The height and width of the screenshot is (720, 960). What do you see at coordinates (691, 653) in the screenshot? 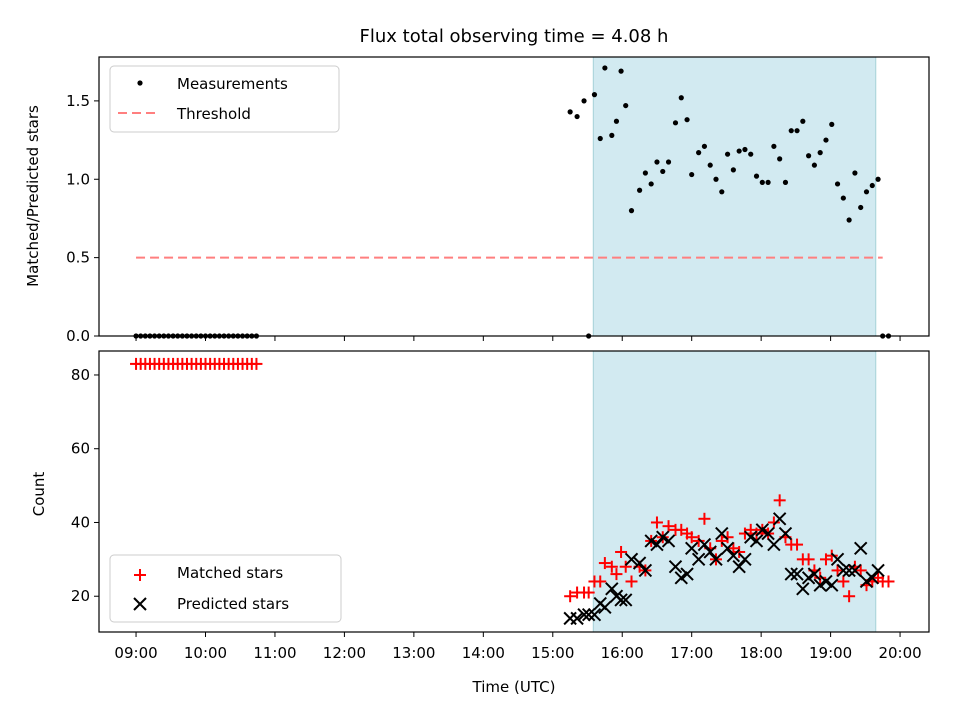
I see `x-tick-label: 17:00` at bounding box center [691, 653].